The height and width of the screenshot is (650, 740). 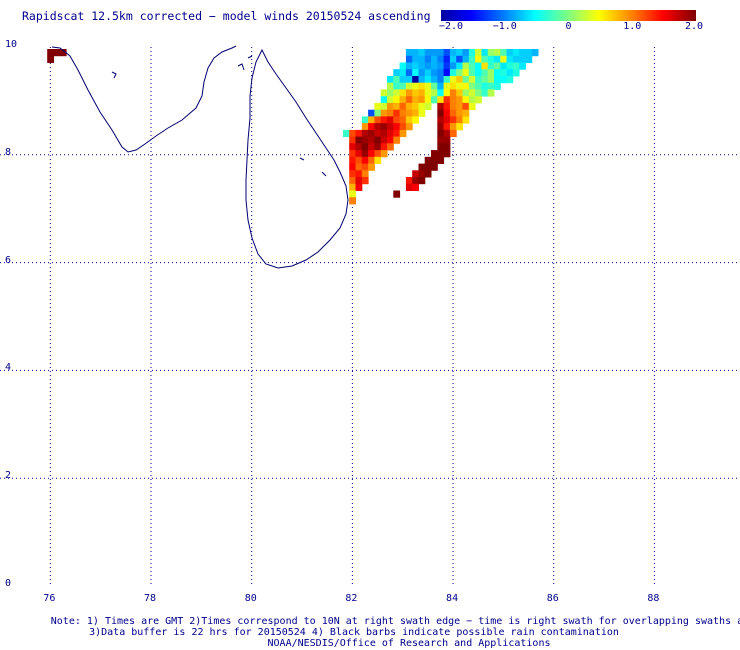 What do you see at coordinates (632, 26) in the screenshot?
I see `colorbar-tick-label: 1.0` at bounding box center [632, 26].